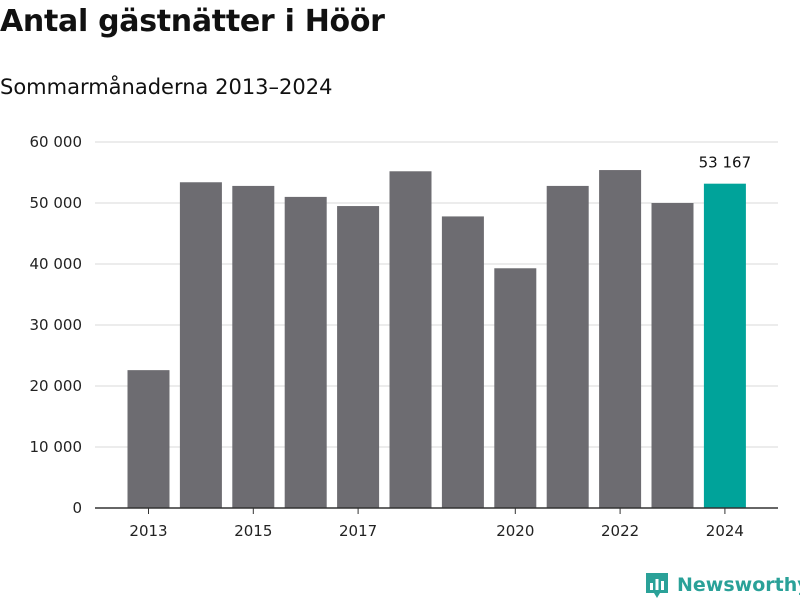 This screenshot has width=800, height=600. I want to click on y-tick-label: 0, so click(77, 508).